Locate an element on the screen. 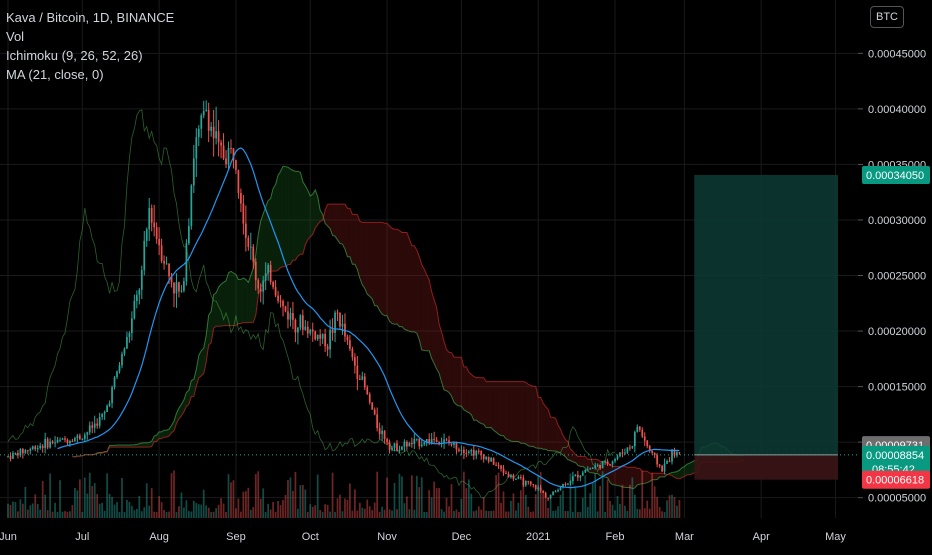 This screenshot has height=555, width=932. currency-button: BTC is located at coordinates (887, 17).